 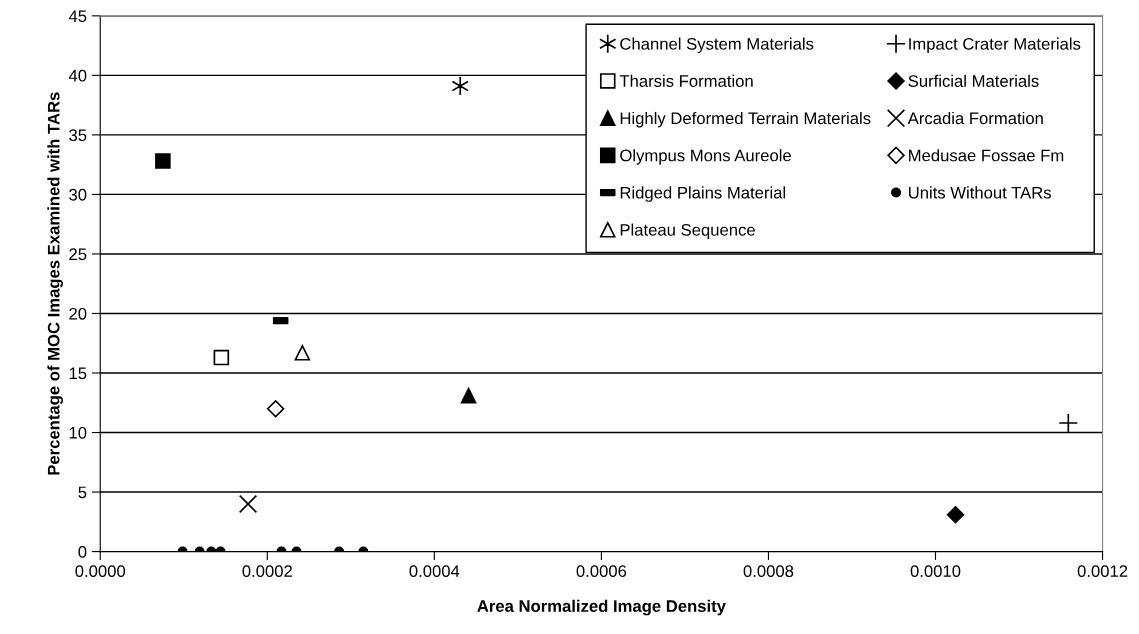 What do you see at coordinates (78, 194) in the screenshot?
I see `y-tick-label: 30` at bounding box center [78, 194].